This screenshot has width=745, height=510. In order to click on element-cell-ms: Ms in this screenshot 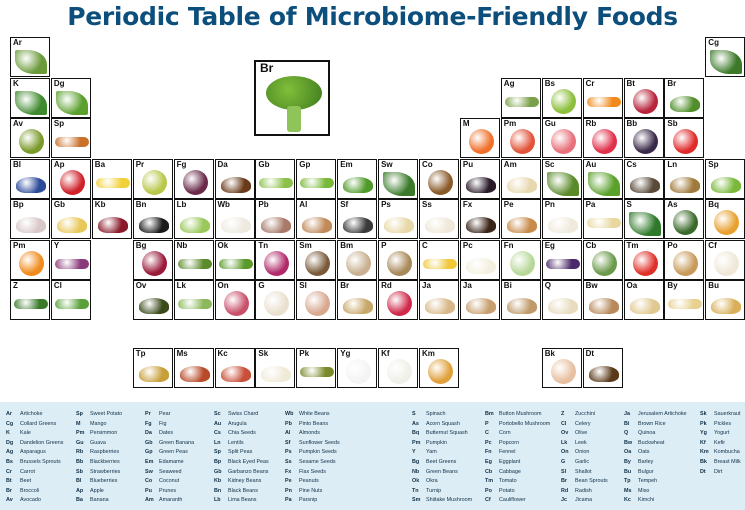, I will do `click(193, 368)`.